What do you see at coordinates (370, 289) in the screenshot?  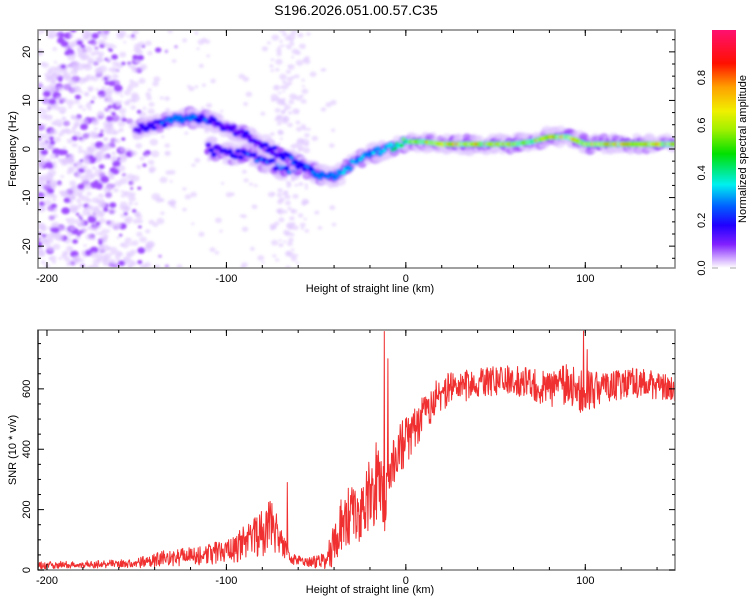 I see `spectrogram-x-axis-label: Height of straight line (km)` at bounding box center [370, 289].